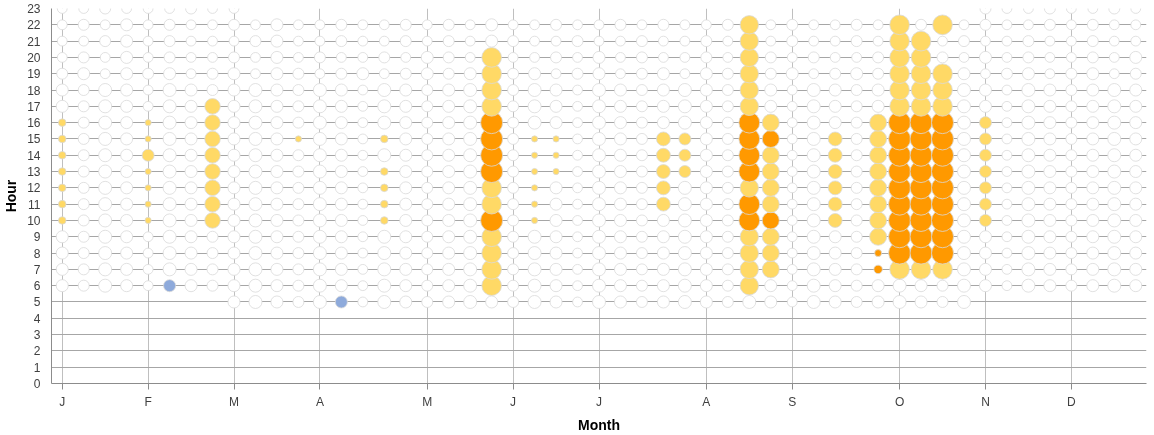 Image resolution: width=1154 pixels, height=435 pixels. Describe the element at coordinates (34, 41) in the screenshot. I see `y-tick-label: 21` at that location.